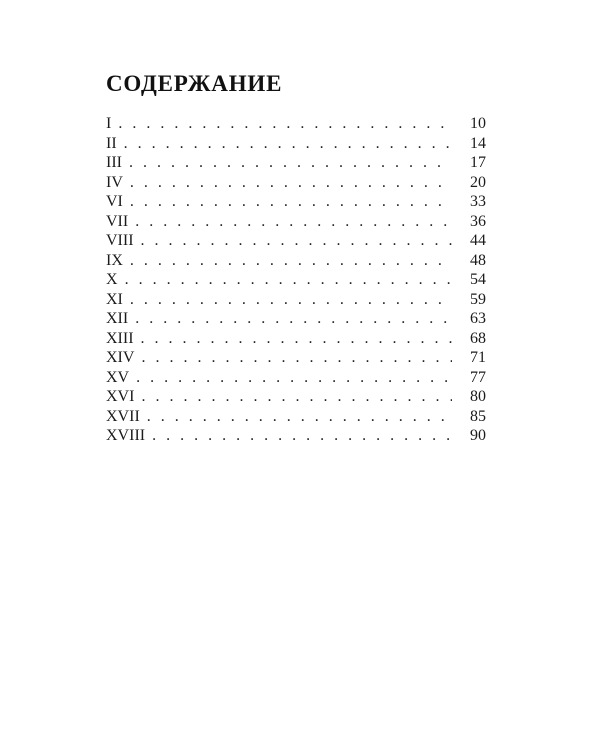 The image size is (600, 750). What do you see at coordinates (478, 279) in the screenshot?
I see `toc-entry-page: 54` at bounding box center [478, 279].